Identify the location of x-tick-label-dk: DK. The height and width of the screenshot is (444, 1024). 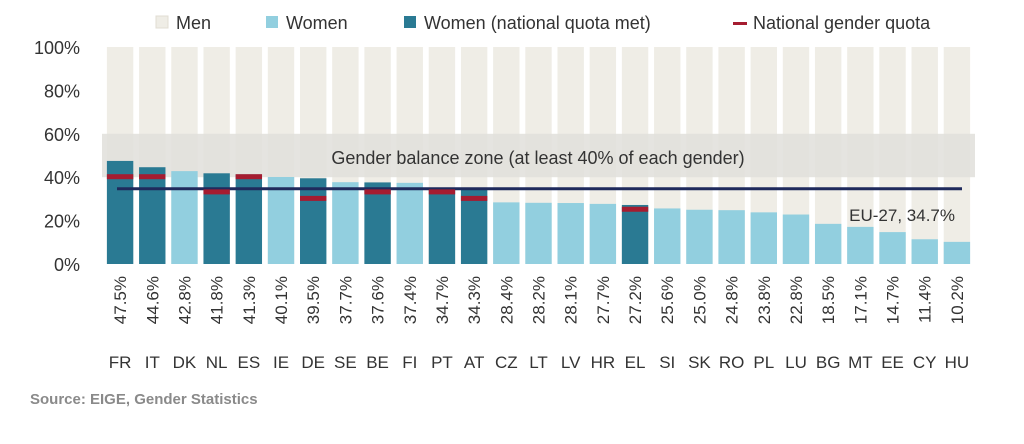
(185, 362).